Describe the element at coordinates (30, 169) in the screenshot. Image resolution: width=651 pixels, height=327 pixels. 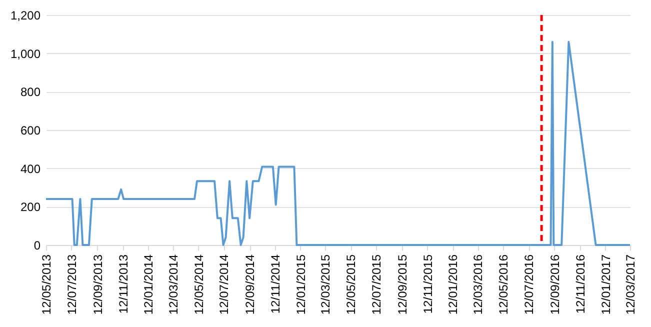
I see `y-tick-label: 400` at that location.